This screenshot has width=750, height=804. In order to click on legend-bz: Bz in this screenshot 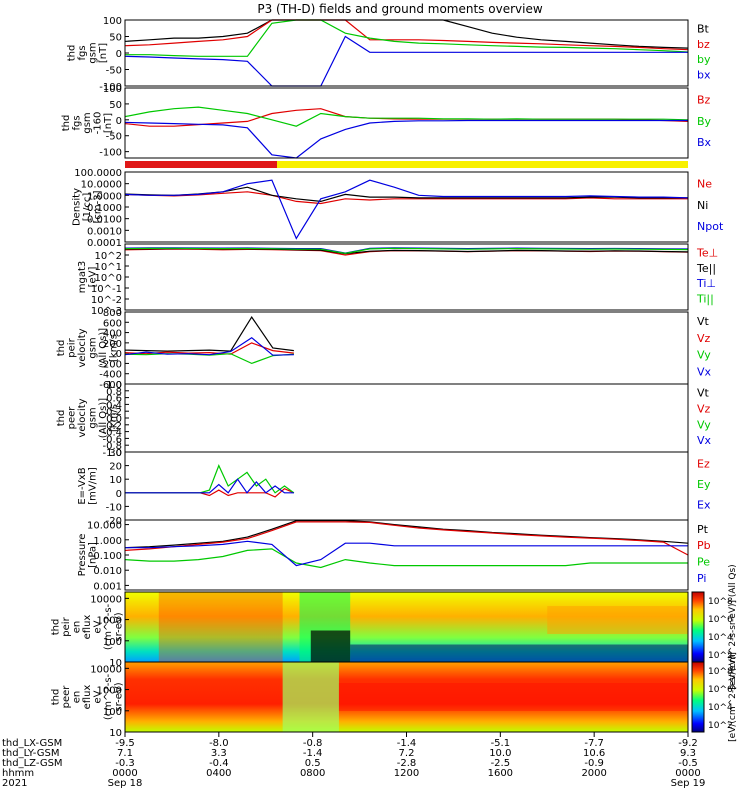, I will do `click(704, 100)`.